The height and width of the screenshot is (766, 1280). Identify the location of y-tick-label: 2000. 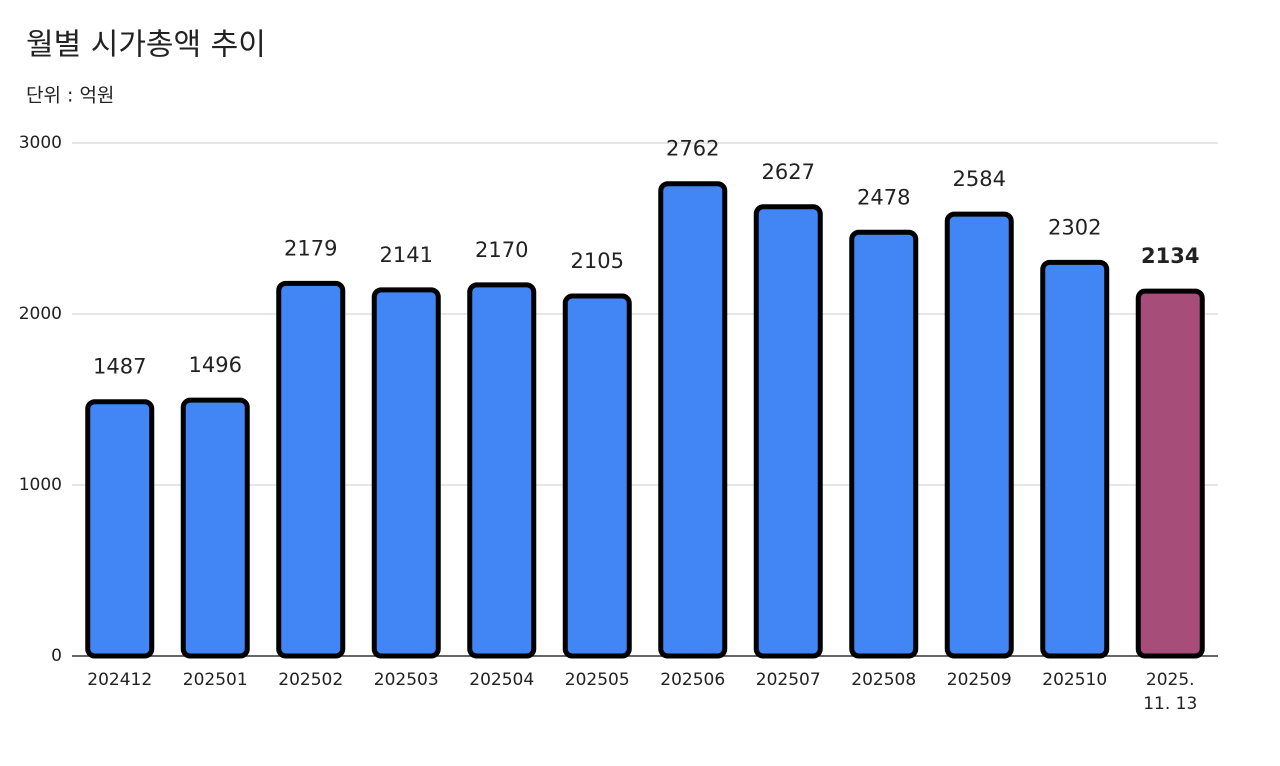
(40, 314).